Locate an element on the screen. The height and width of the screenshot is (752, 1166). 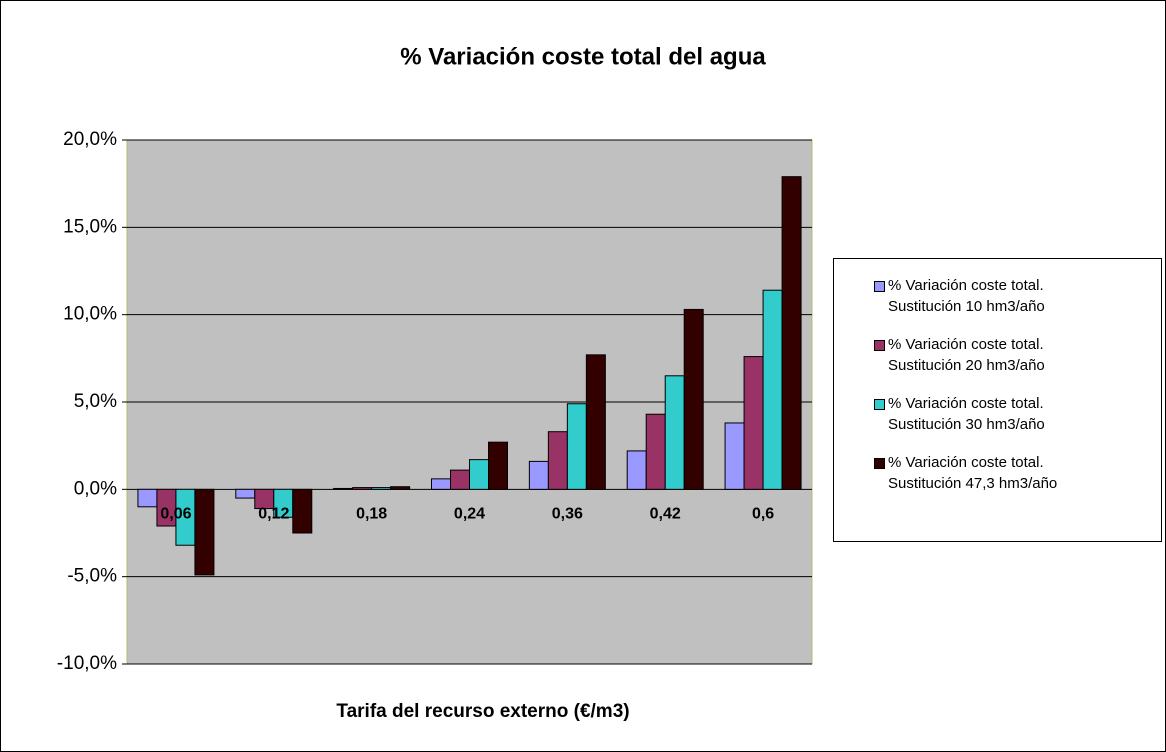
y-tick-label: 5,0% is located at coordinates (95, 401).